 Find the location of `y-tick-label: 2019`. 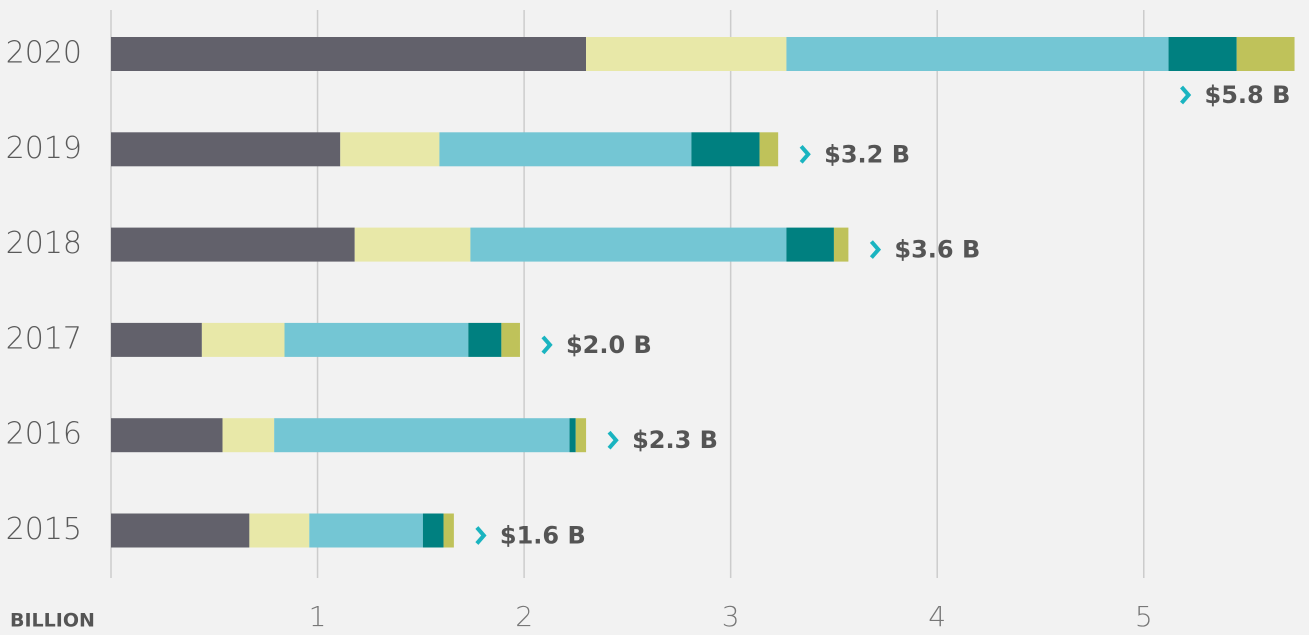

y-tick-label: 2019 is located at coordinates (44, 148).